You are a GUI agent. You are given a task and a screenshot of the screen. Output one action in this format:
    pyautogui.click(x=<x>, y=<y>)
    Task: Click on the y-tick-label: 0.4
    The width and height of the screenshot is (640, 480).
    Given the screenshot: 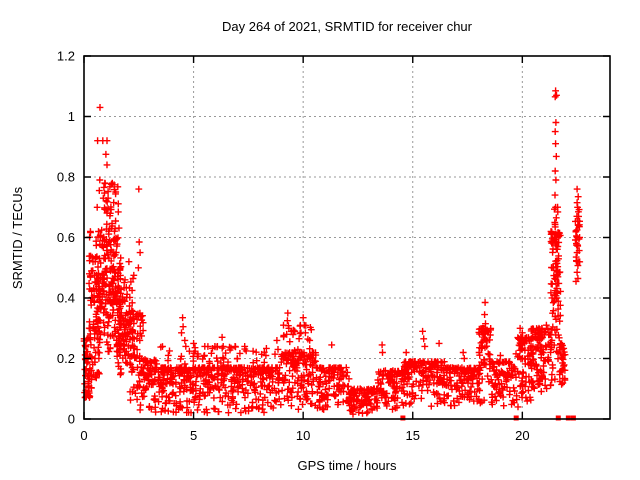 What is the action you would take?
    pyautogui.click(x=66, y=298)
    